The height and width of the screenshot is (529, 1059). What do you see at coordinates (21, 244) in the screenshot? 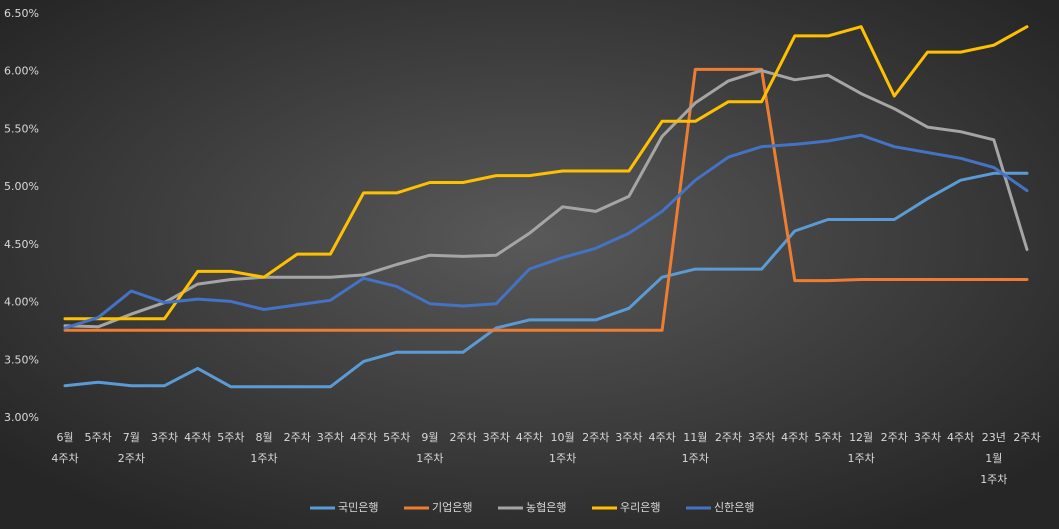
I see `y-tick-label: 4.50%` at bounding box center [21, 244].